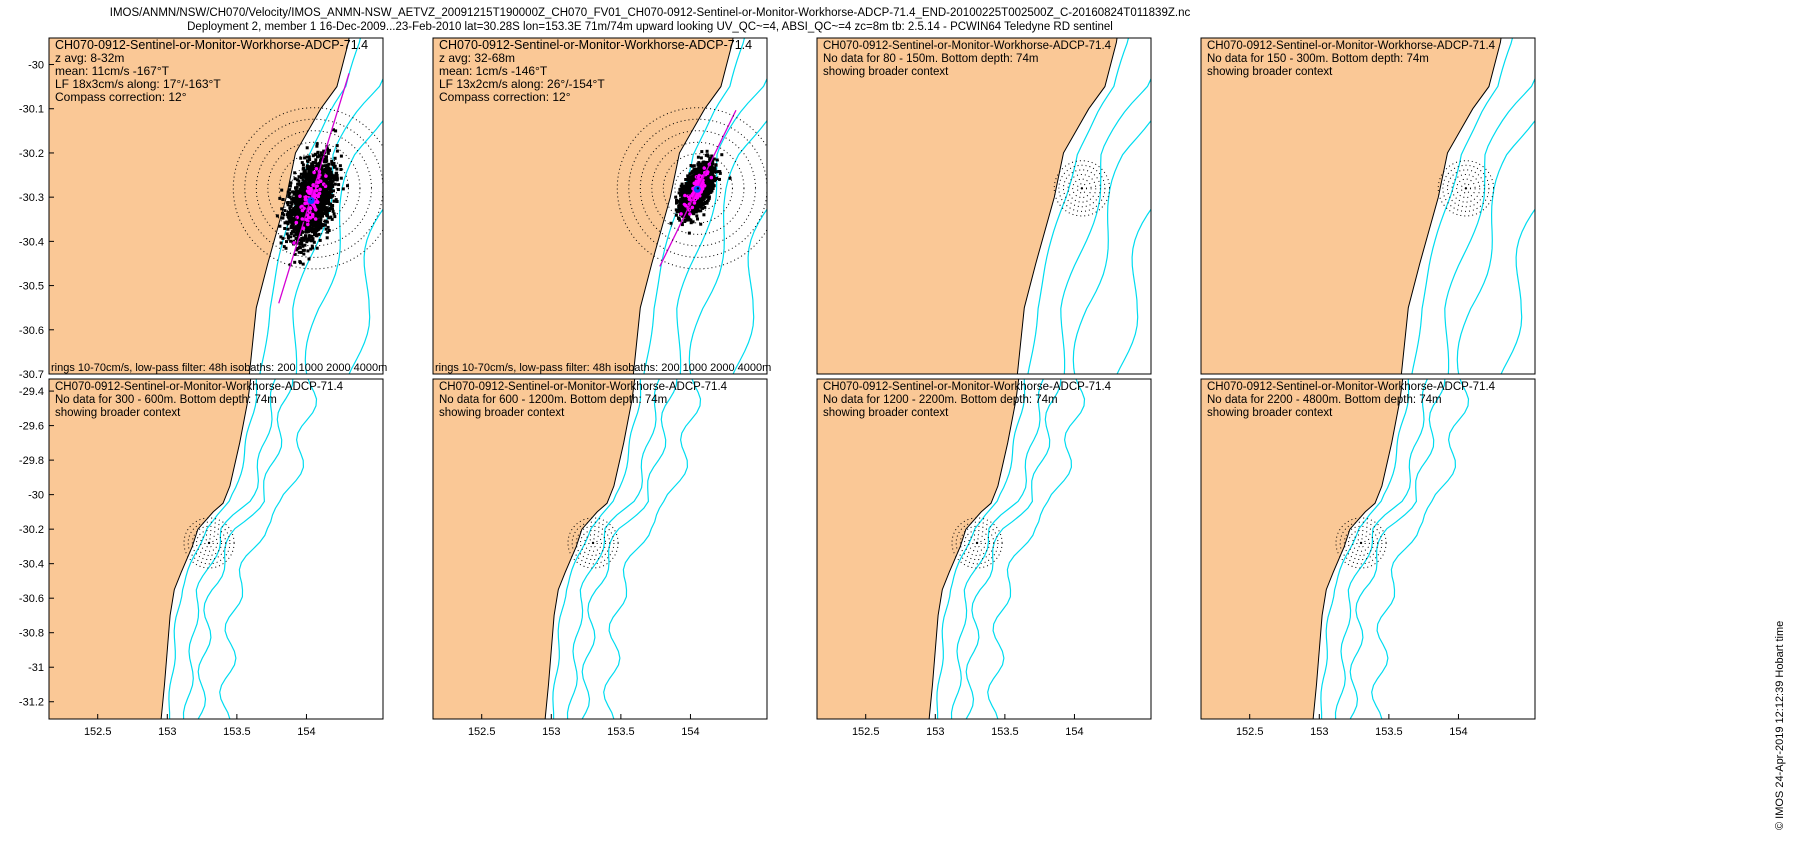 This screenshot has width=1800, height=850. What do you see at coordinates (36, 668) in the screenshot?
I see `y-tick-label: -31` at bounding box center [36, 668].